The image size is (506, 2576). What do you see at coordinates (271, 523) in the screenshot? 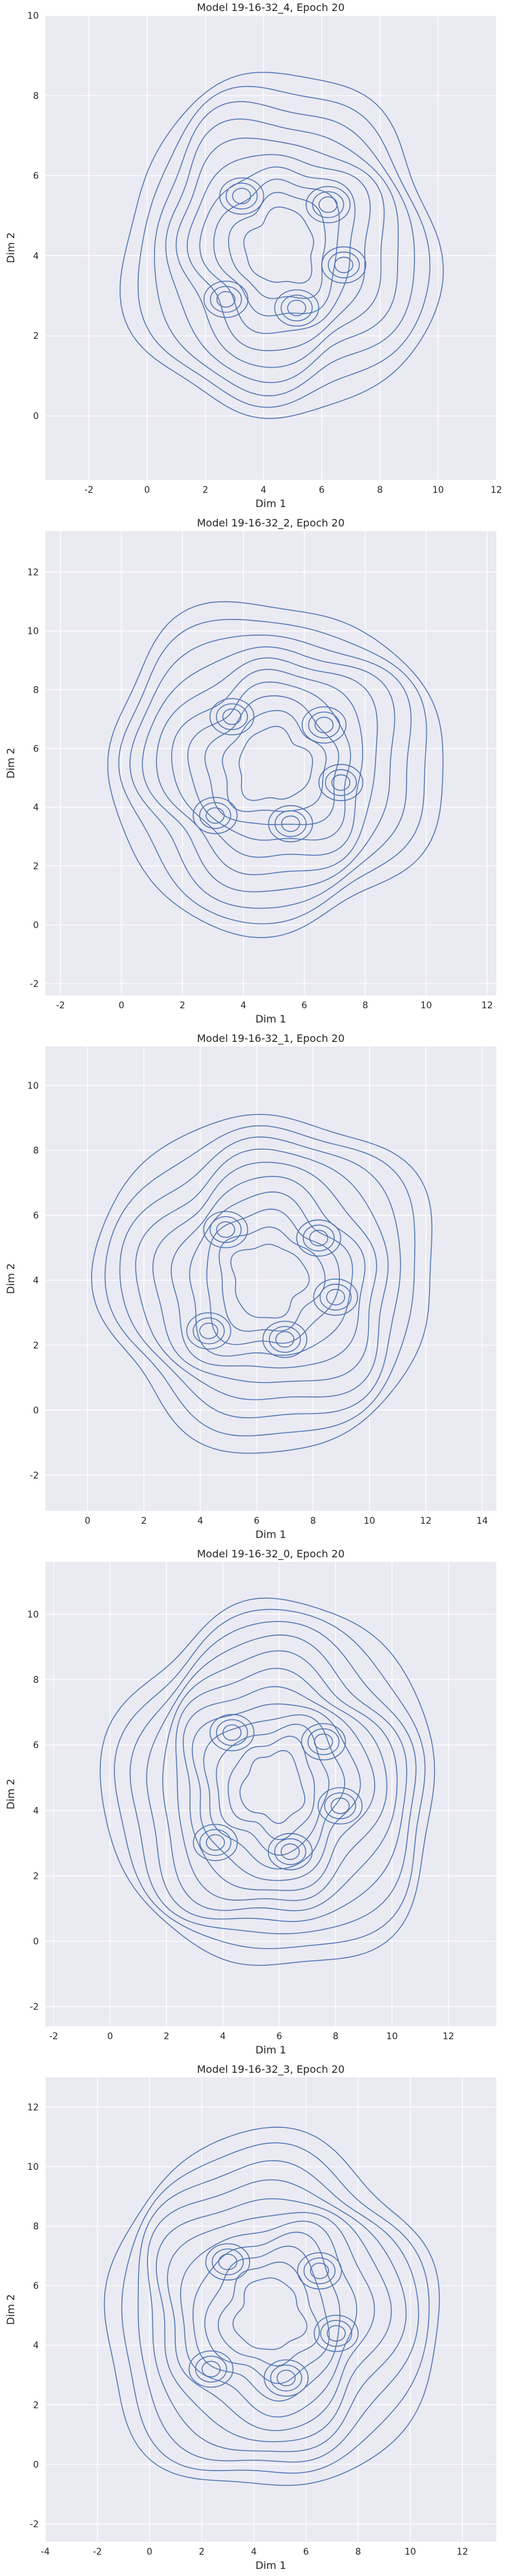
I see `chart-title: Model 19-16-32_2, Epoch 20` at bounding box center [271, 523].